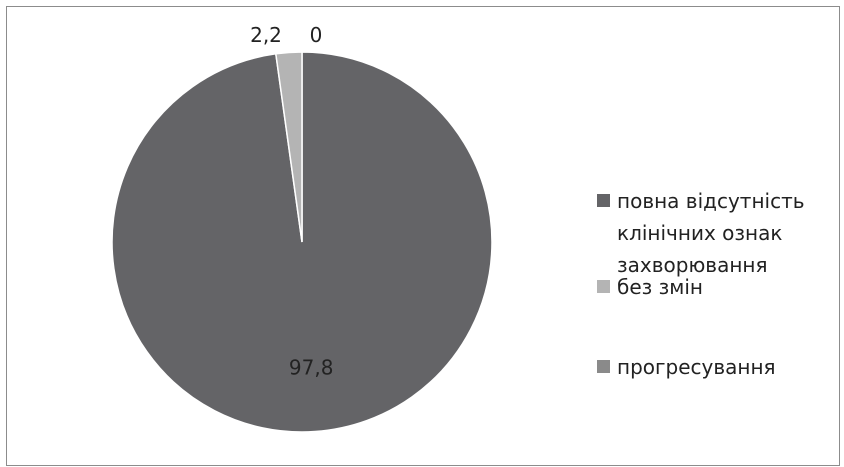 Image resolution: width=844 pixels, height=467 pixels. I want to click on legend-swatch-no-change, so click(603, 286).